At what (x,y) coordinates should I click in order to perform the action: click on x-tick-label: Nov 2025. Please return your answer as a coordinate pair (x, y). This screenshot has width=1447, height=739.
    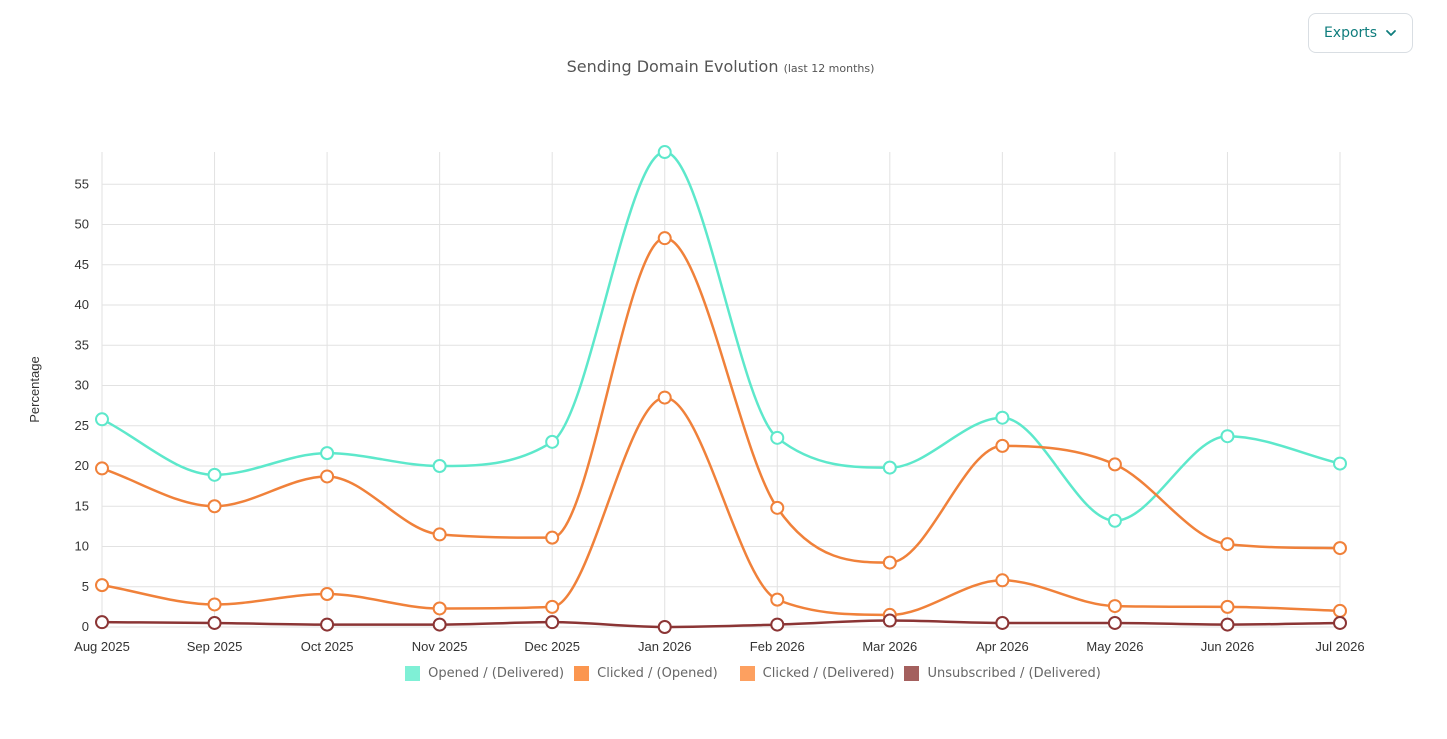
    Looking at the image, I should click on (440, 646).